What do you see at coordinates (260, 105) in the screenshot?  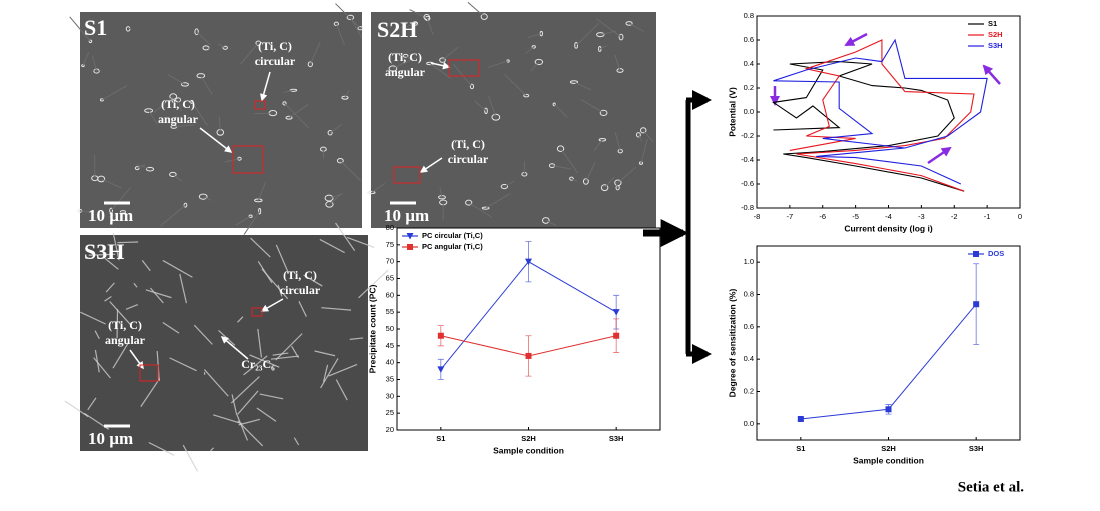 I see `highlight-box` at bounding box center [260, 105].